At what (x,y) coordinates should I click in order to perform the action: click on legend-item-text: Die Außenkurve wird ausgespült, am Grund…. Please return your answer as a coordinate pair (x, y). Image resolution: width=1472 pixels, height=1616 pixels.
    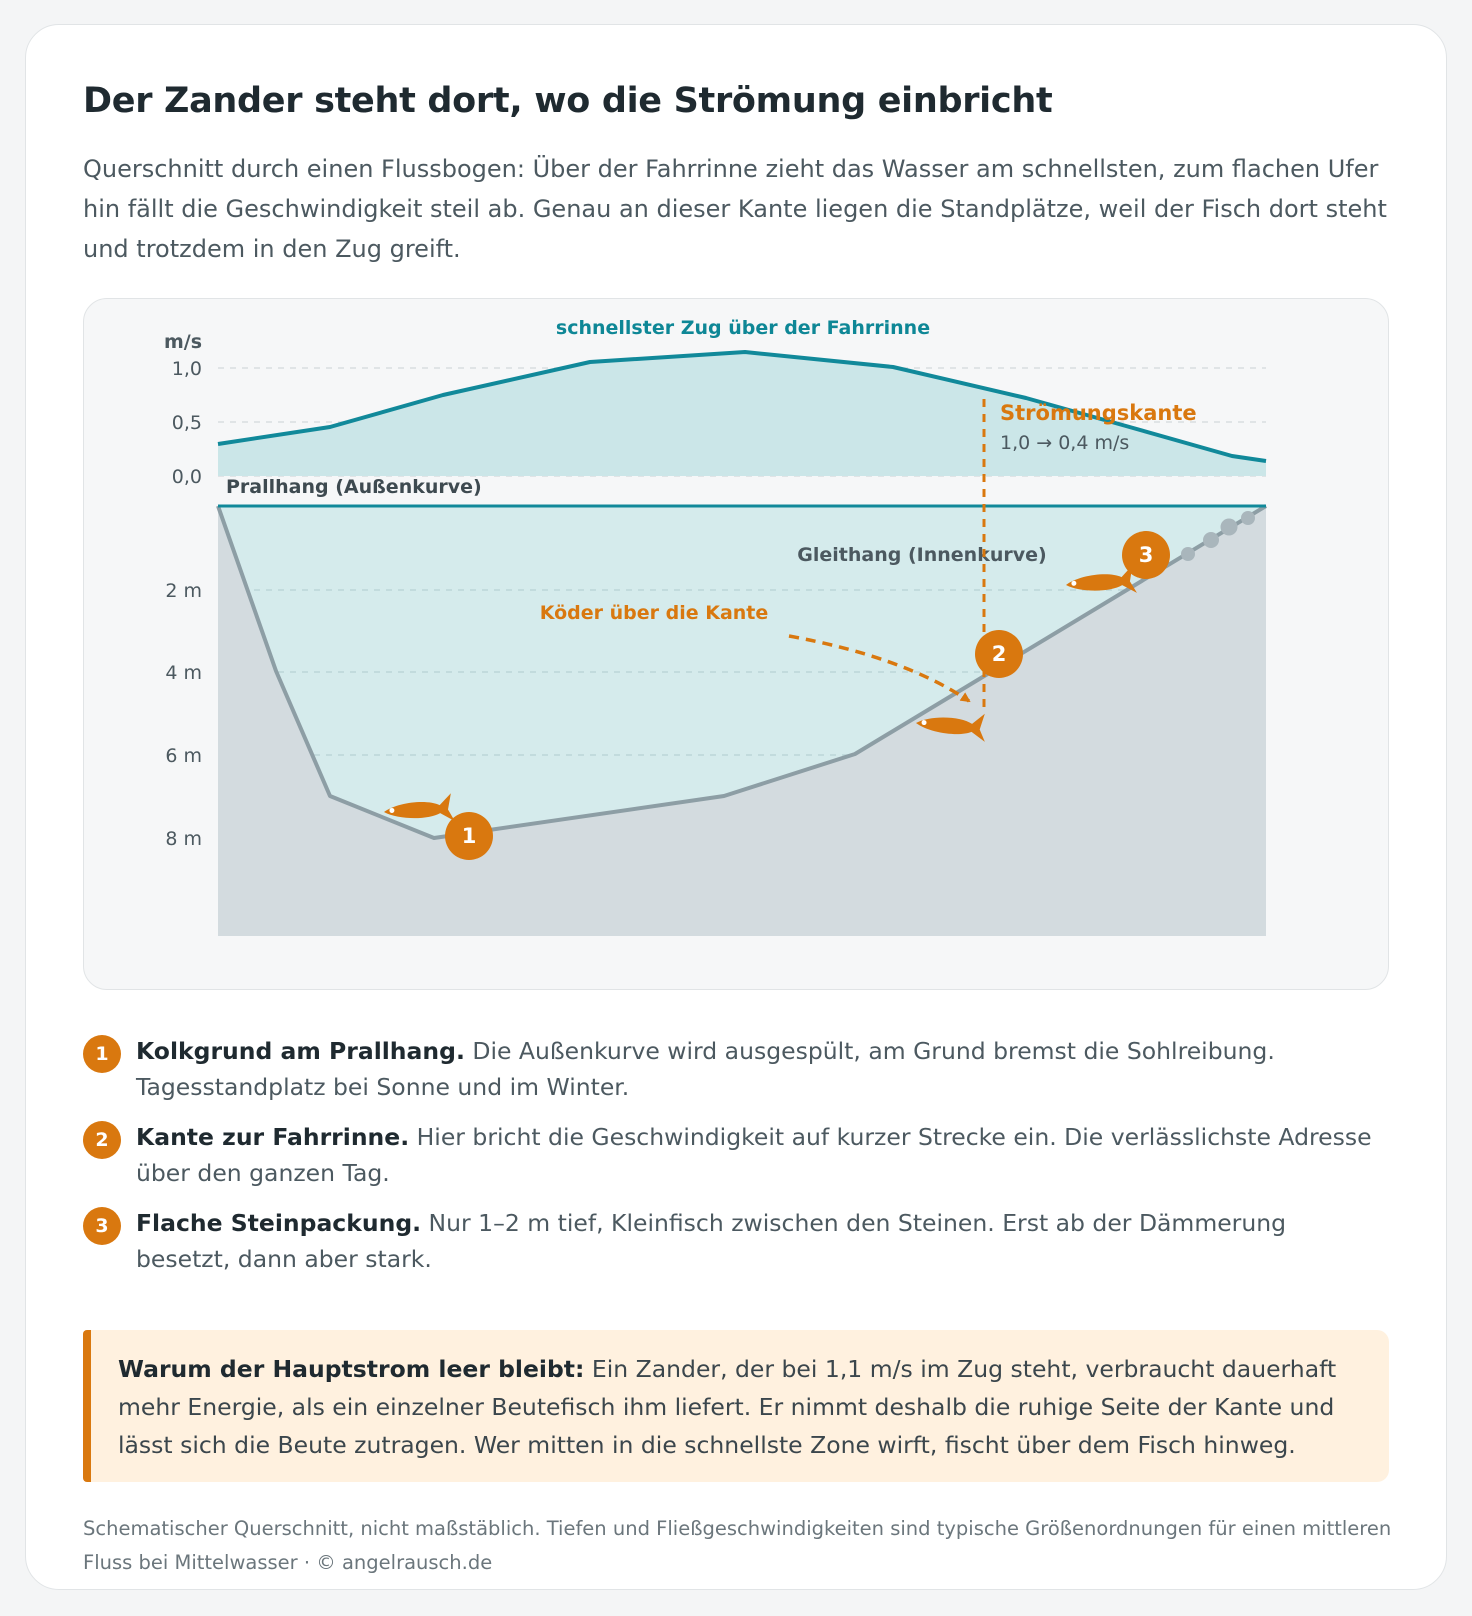
    Looking at the image, I should click on (705, 1069).